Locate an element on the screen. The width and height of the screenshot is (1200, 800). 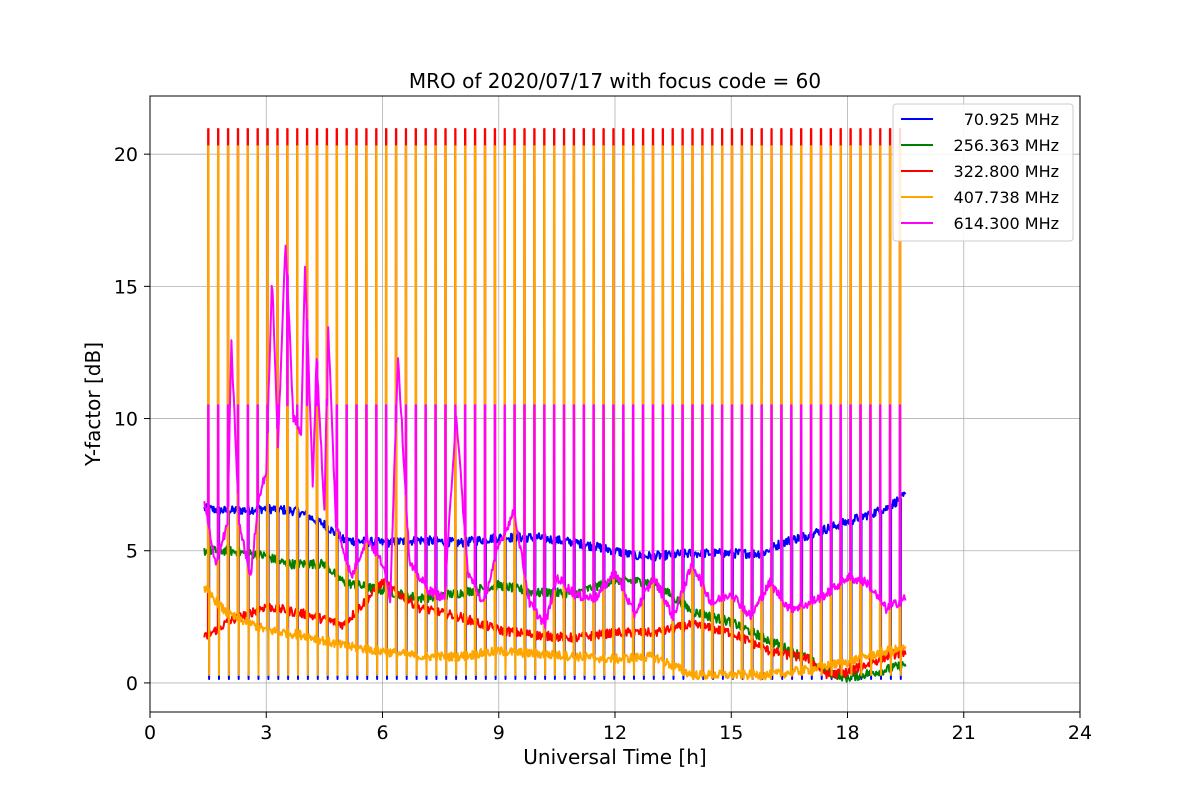
x-tick-label: 18 is located at coordinates (847, 733).